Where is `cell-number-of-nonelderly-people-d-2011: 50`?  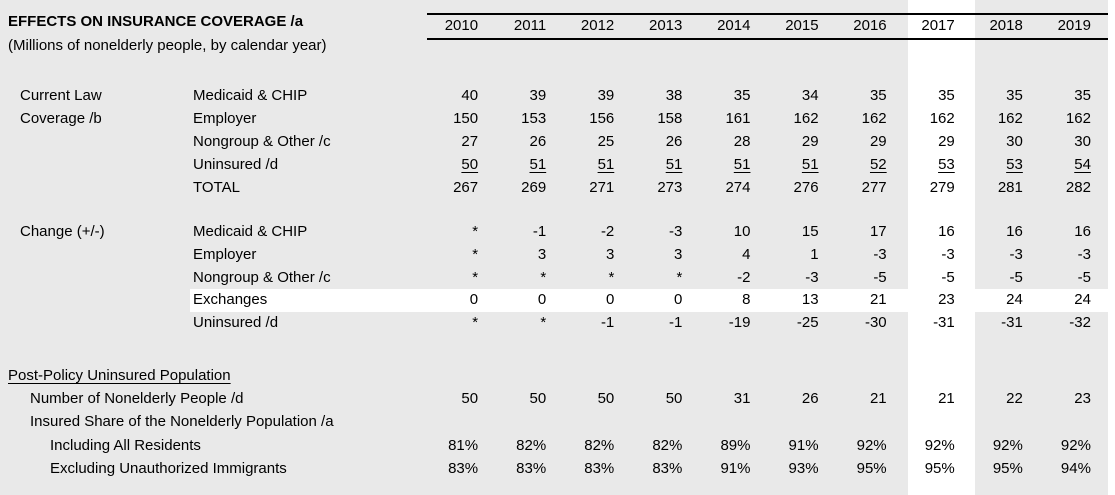 cell-number-of-nonelderly-people-d-2011: 50 is located at coordinates (538, 399).